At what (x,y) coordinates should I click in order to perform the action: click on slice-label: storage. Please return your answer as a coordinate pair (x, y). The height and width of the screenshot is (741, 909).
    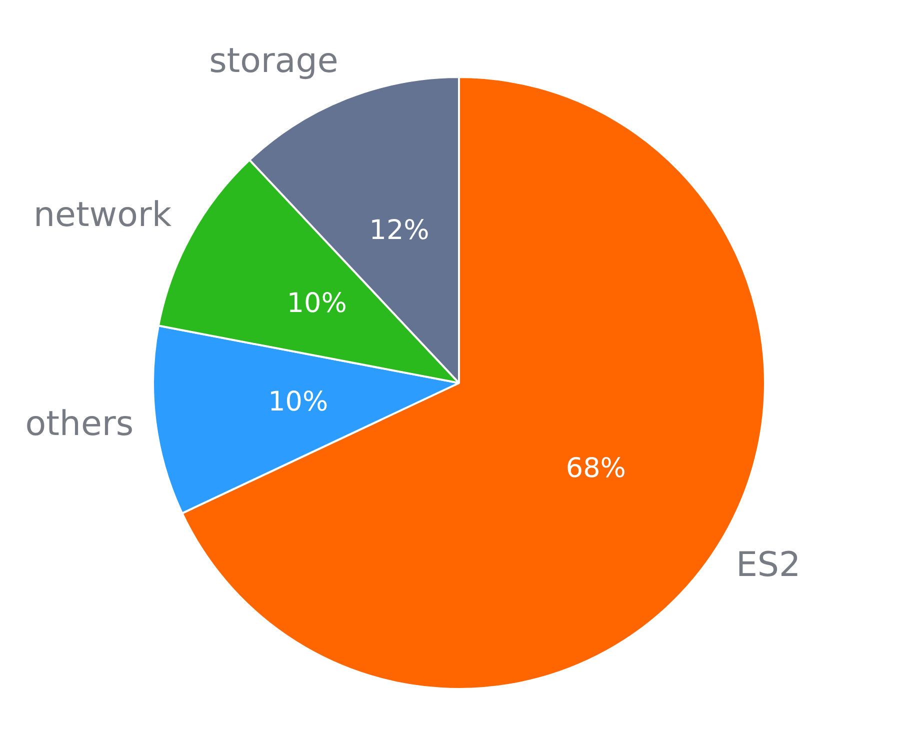
    Looking at the image, I should click on (273, 60).